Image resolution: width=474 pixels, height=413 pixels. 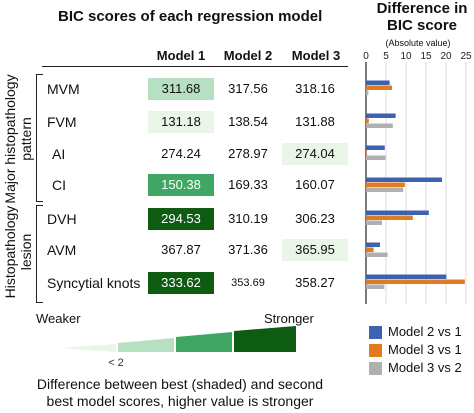 What do you see at coordinates (195, 66) in the screenshot?
I see `header-rule` at bounding box center [195, 66].